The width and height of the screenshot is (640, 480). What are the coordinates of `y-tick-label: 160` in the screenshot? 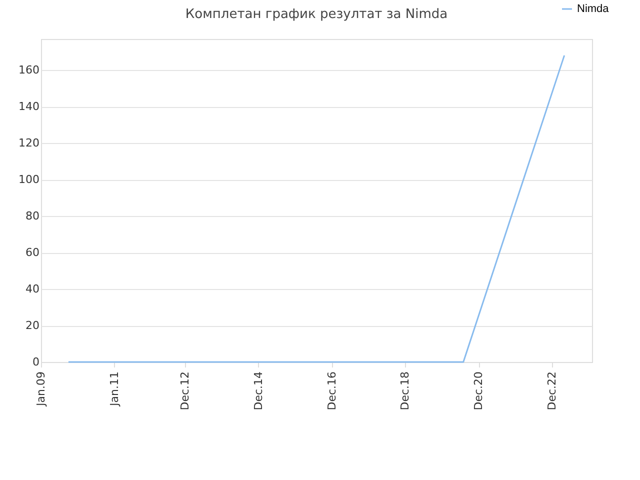 It's located at (29, 70).